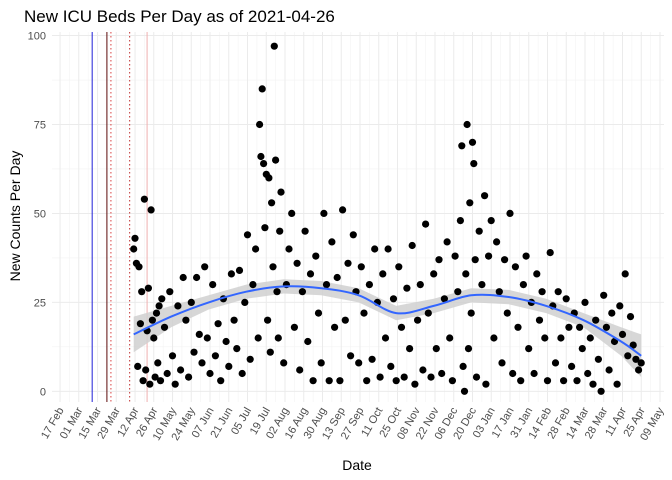 This screenshot has height=480, width=672. What do you see at coordinates (40, 303) in the screenshot?
I see `y-tick-label: 25` at bounding box center [40, 303].